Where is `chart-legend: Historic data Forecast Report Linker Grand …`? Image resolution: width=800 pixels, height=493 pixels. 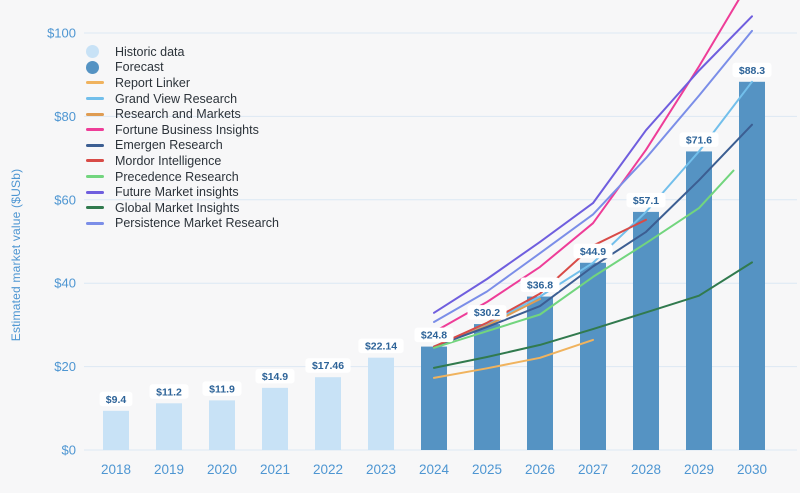 chart-legend: Historic data Forecast Report Linker Grand … is located at coordinates (182, 137).